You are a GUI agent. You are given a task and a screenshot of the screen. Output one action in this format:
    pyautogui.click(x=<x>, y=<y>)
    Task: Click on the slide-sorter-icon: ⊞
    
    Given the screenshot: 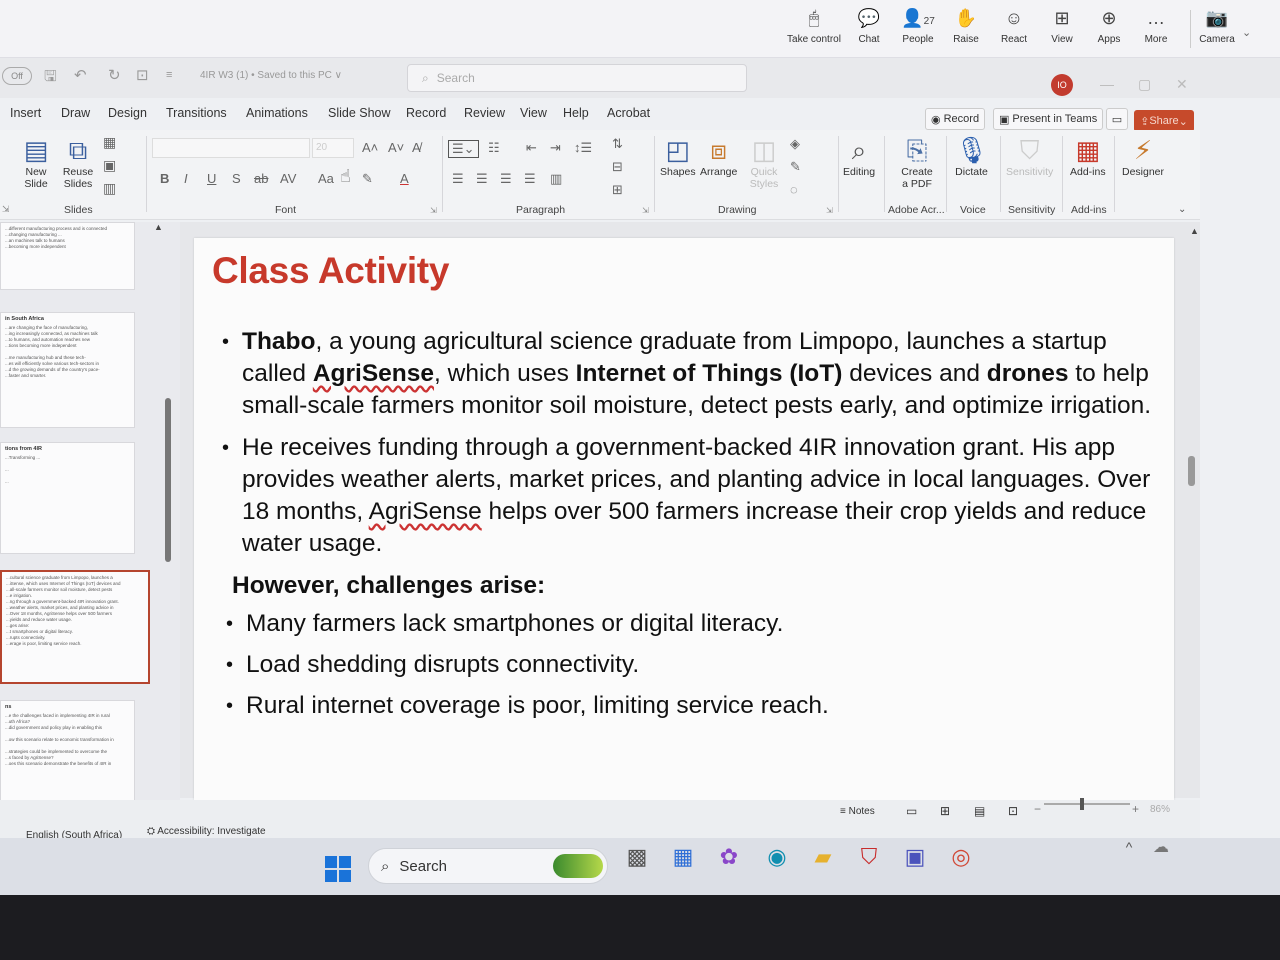 What is the action you would take?
    pyautogui.click(x=945, y=811)
    